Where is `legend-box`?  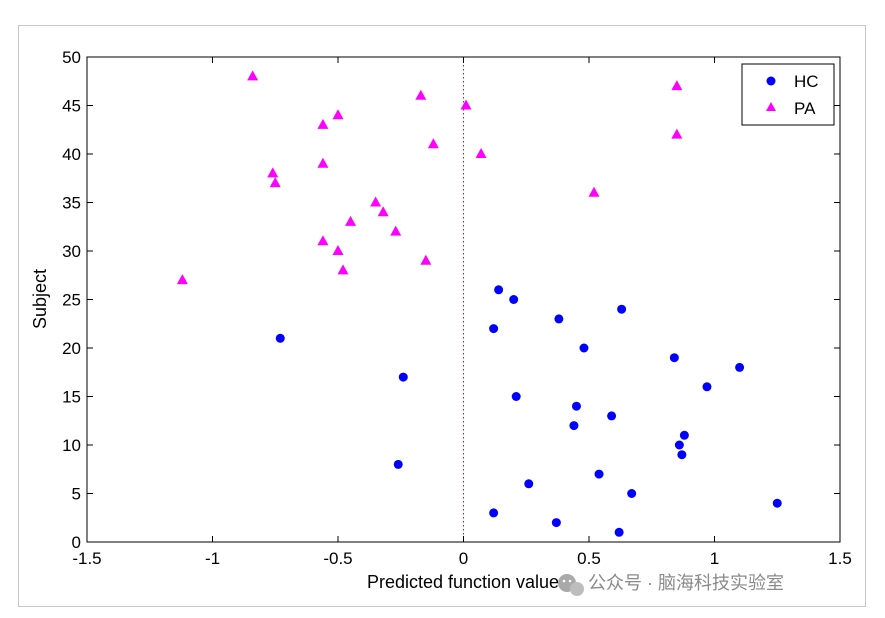 legend-box is located at coordinates (788, 94).